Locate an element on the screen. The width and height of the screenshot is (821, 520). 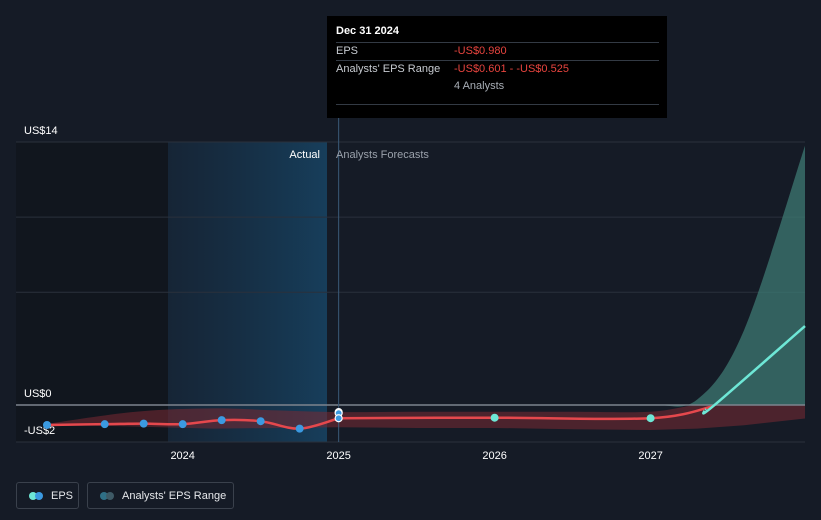
x-tick-label: 2026 is located at coordinates (494, 456).